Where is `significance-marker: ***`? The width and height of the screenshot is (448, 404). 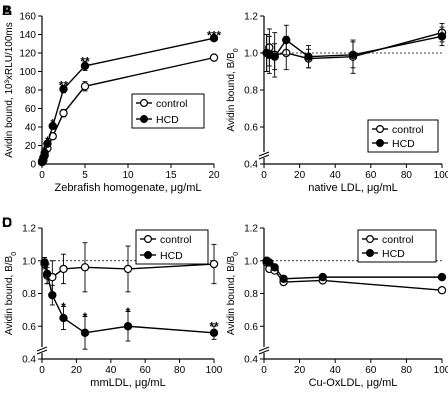 significance-marker: *** is located at coordinates (214, 36).